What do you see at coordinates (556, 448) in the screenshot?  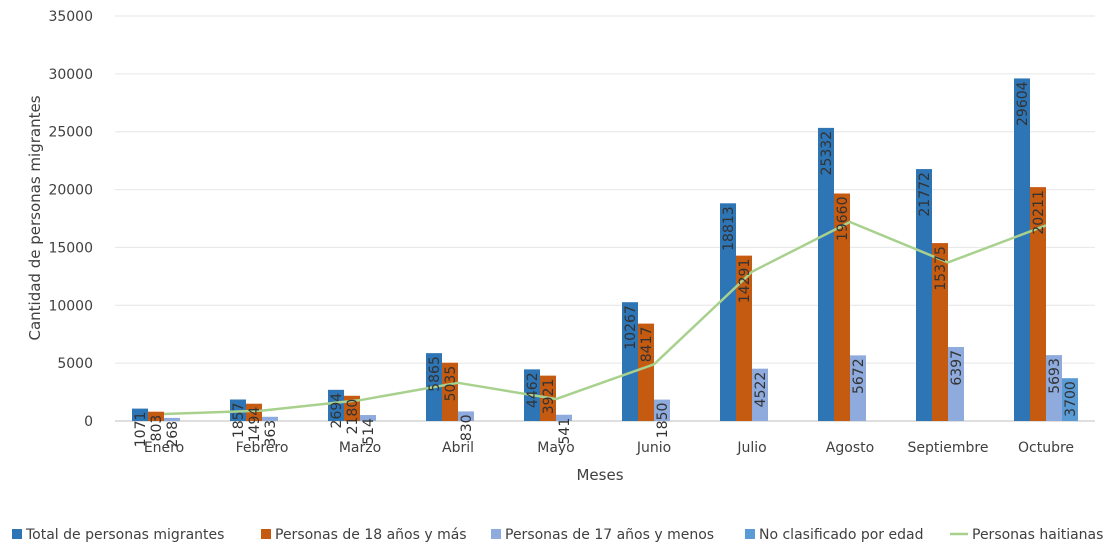 I see `x-tick-label: Mayo` at bounding box center [556, 448].